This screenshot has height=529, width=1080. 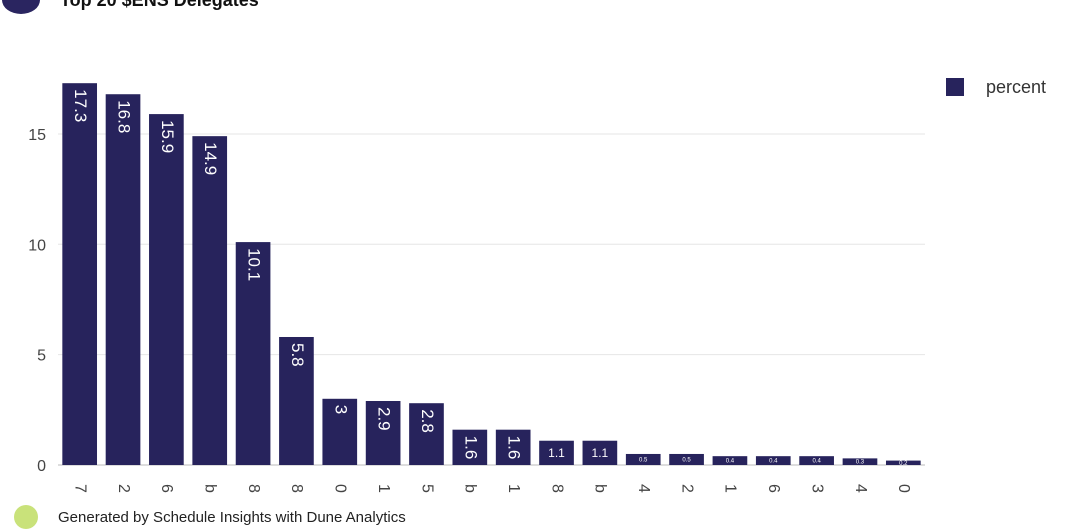 What do you see at coordinates (955, 87) in the screenshot?
I see `legend-swatch` at bounding box center [955, 87].